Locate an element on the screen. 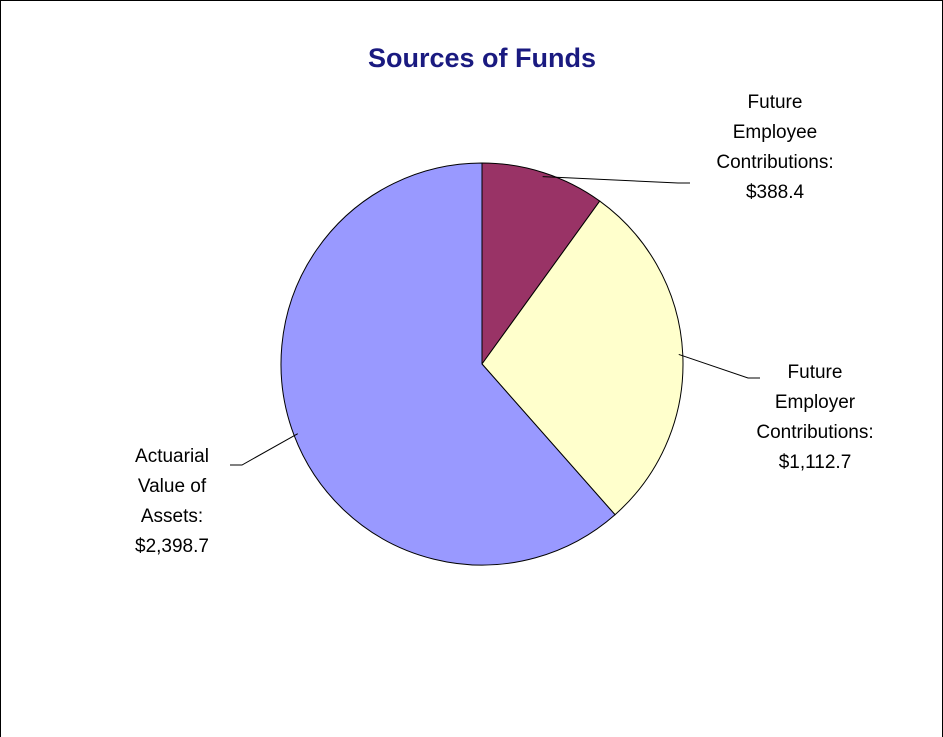 The height and width of the screenshot is (737, 943). category-label: Future Employee Contributions: is located at coordinates (775, 132).